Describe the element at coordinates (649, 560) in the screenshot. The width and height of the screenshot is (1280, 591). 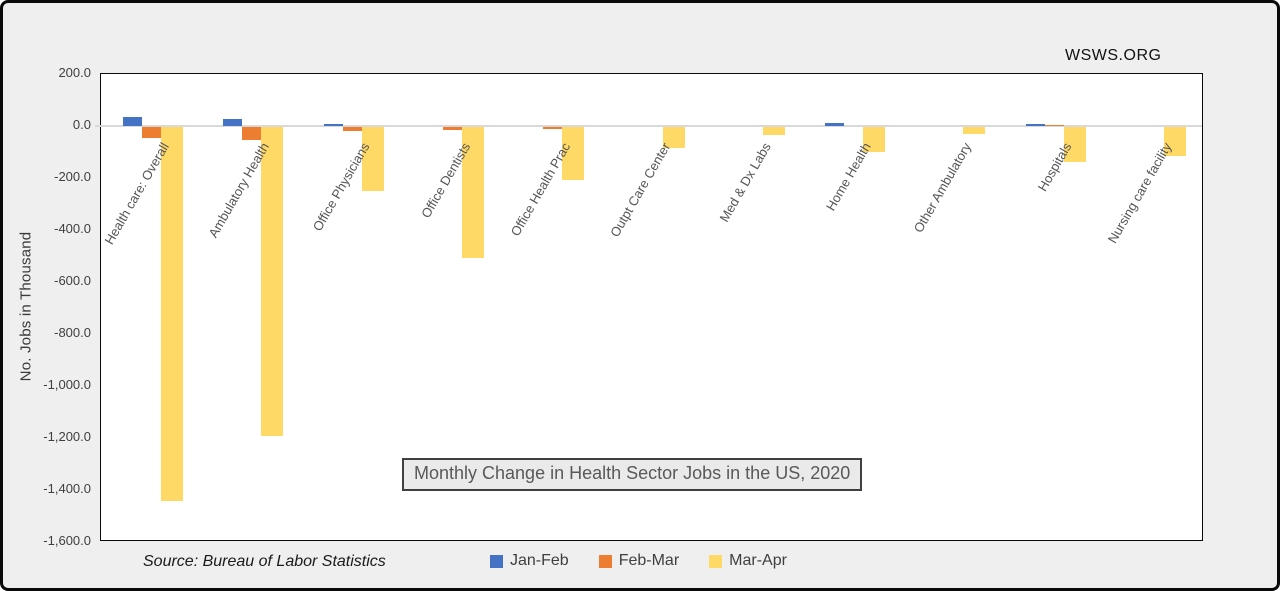
I see `legend-label: Feb-Mar` at that location.